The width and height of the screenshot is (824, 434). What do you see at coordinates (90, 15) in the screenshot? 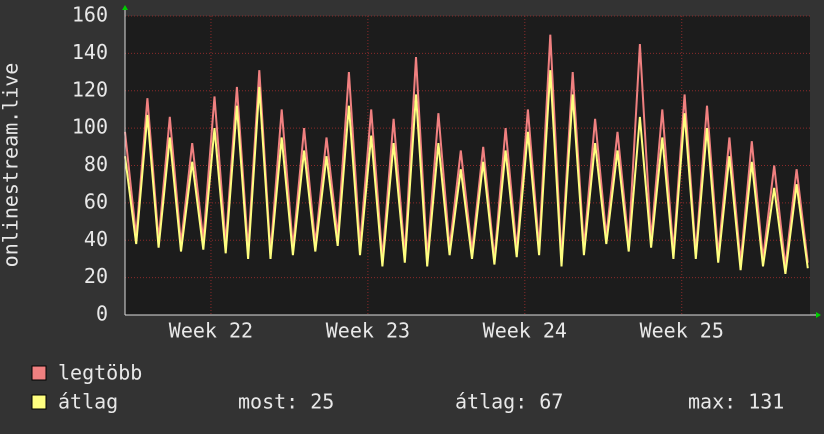
I see `y-tick-label: 160` at bounding box center [90, 15].